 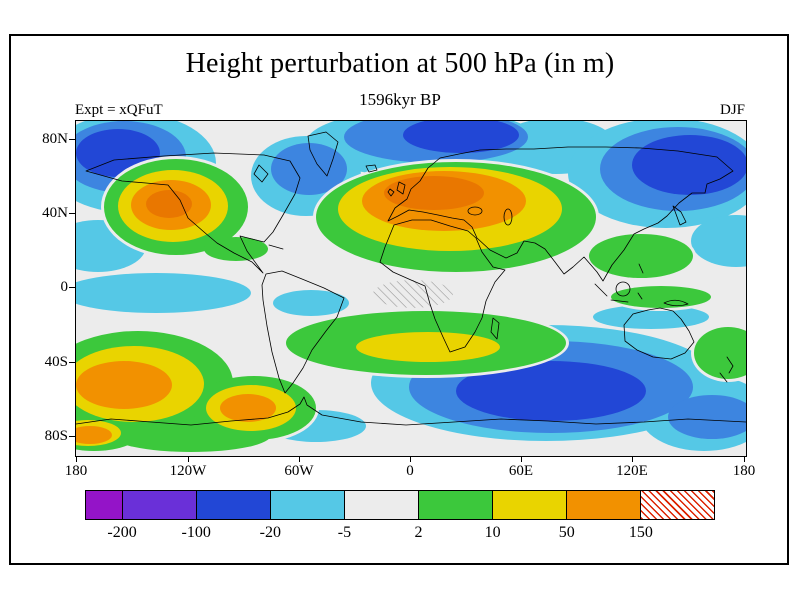 What do you see at coordinates (55, 139) in the screenshot?
I see `y-tick-label: 80N` at bounding box center [55, 139].